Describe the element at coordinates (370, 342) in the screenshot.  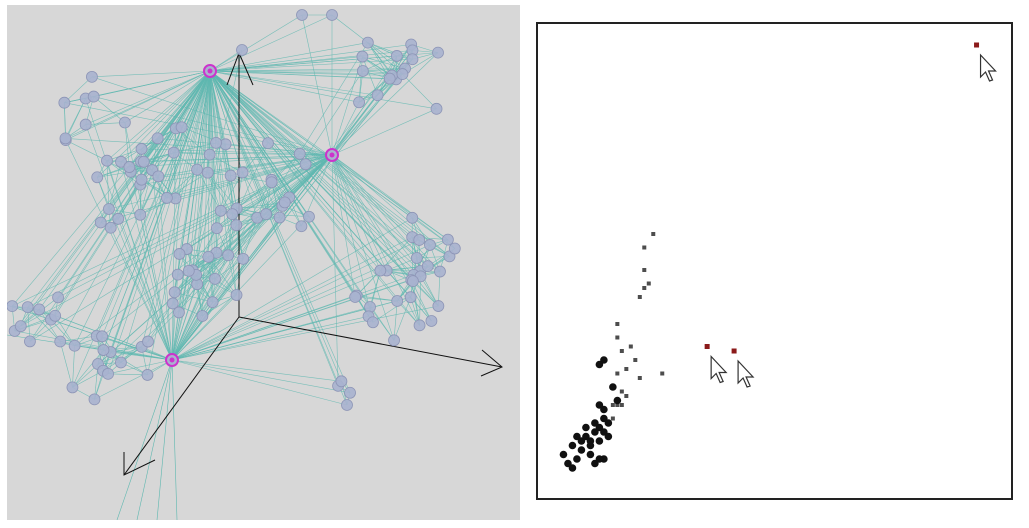
I see `axis-line` at that location.